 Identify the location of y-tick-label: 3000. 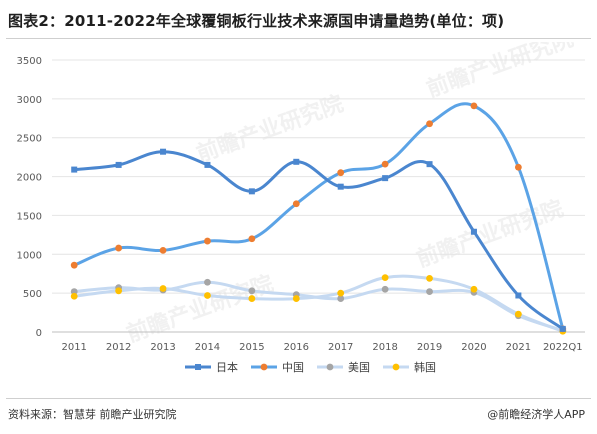
(29, 100).